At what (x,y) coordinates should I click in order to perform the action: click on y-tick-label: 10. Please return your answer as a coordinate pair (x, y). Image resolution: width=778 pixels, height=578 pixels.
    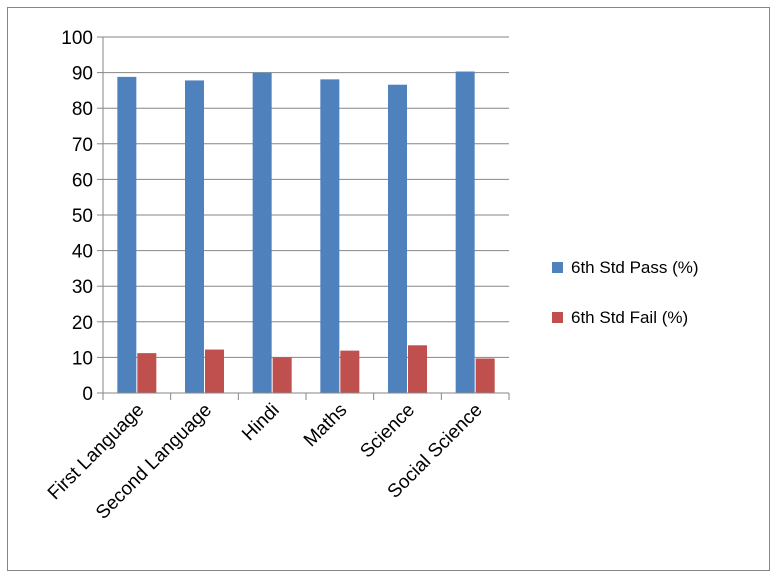
    Looking at the image, I should click on (82, 358).